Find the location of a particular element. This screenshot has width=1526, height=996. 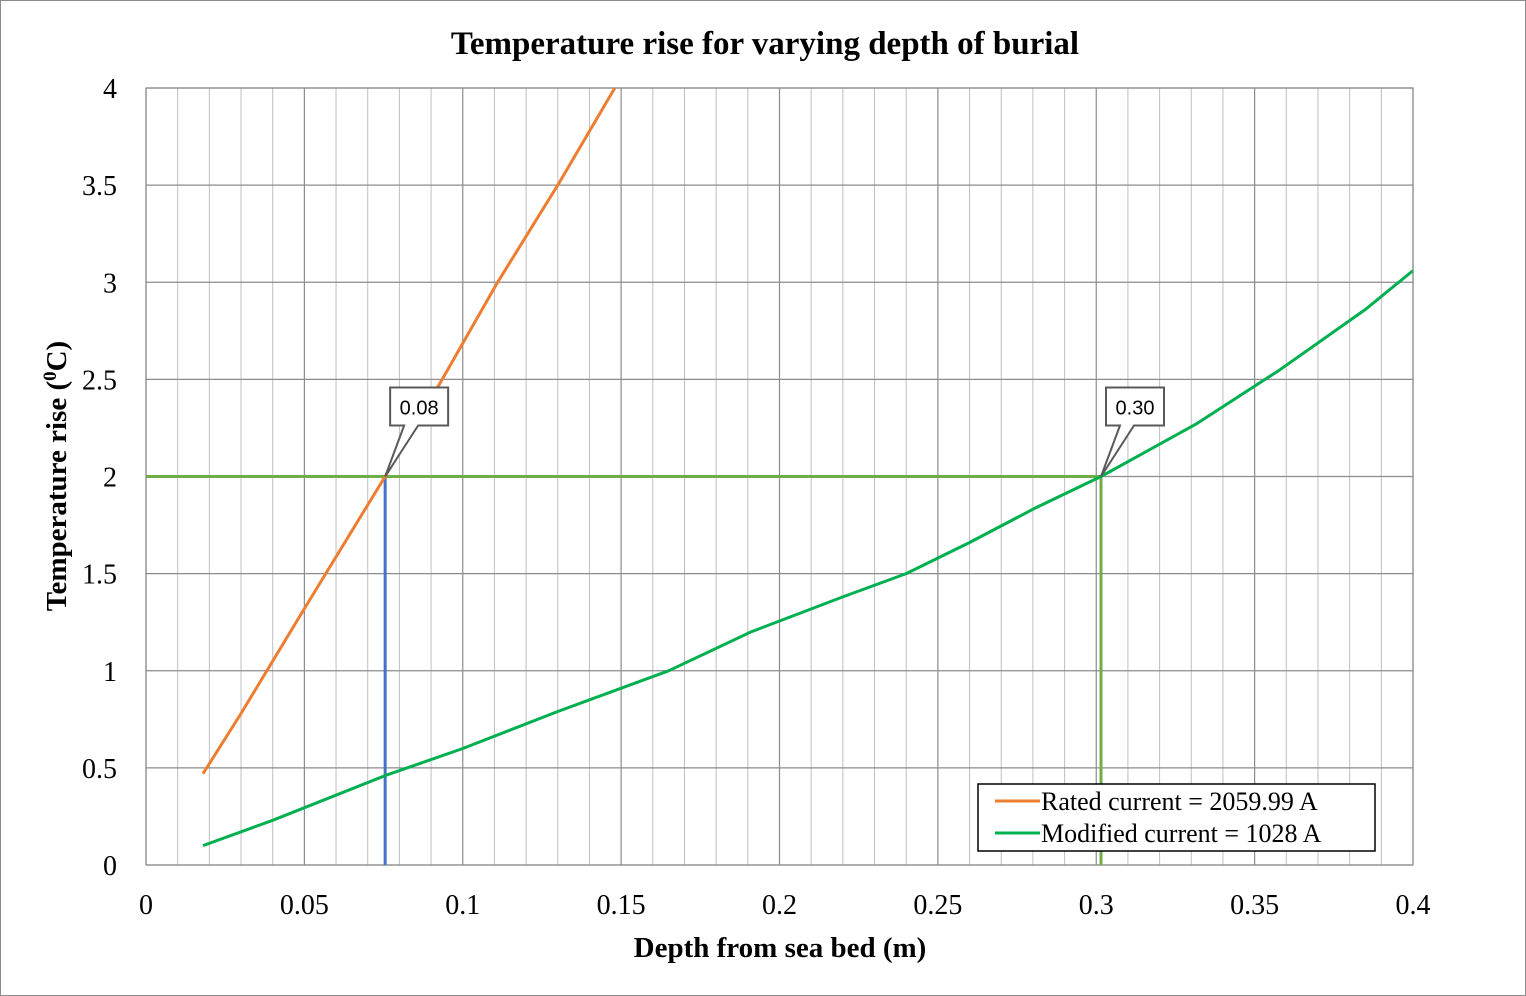

y-tick-label: 2.5 is located at coordinates (99, 380).